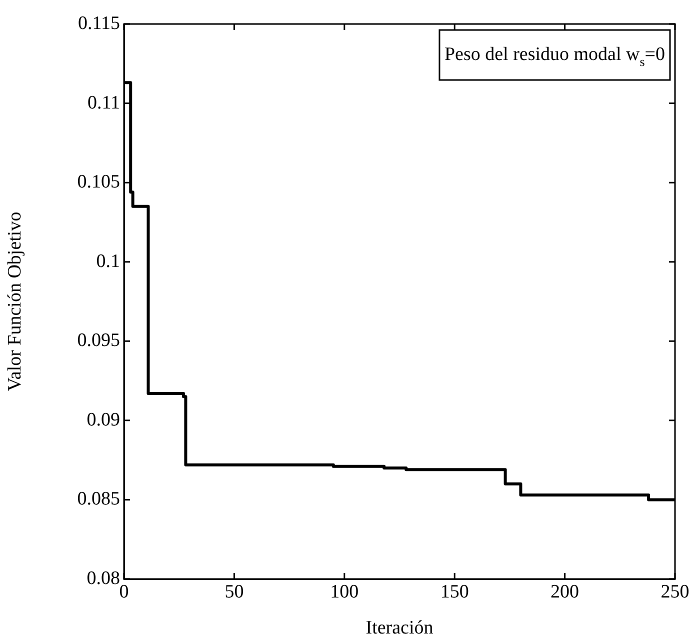  What do you see at coordinates (98, 499) in the screenshot?
I see `y-tick-label: 0.085` at bounding box center [98, 499].